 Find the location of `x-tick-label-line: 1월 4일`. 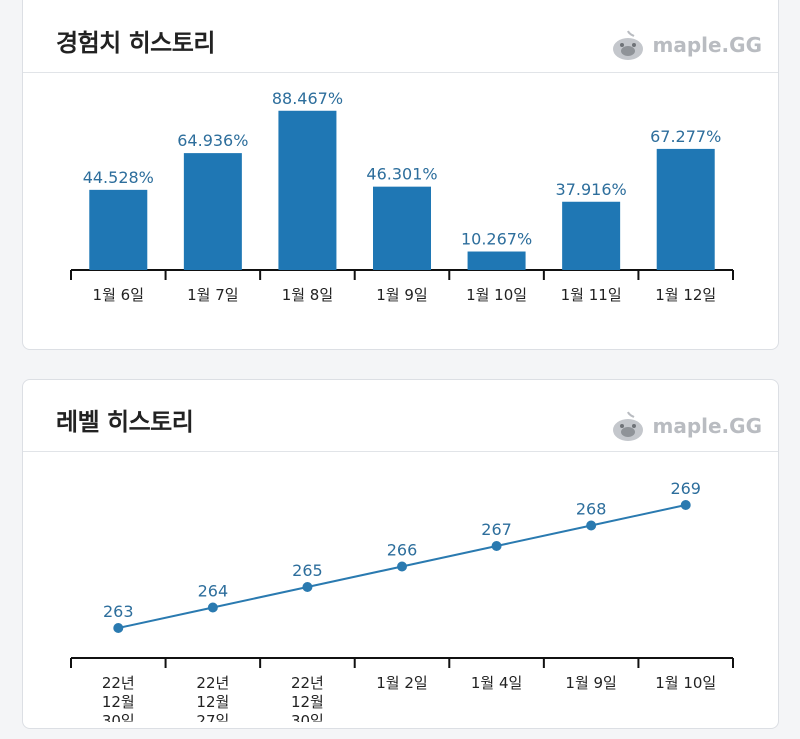

x-tick-label-line: 1월 4일 is located at coordinates (496, 683).